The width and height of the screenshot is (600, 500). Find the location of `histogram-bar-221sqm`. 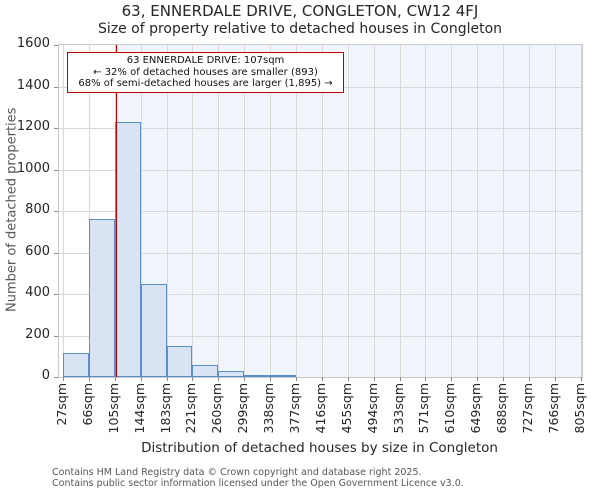

histogram-bar-221sqm is located at coordinates (205, 370).